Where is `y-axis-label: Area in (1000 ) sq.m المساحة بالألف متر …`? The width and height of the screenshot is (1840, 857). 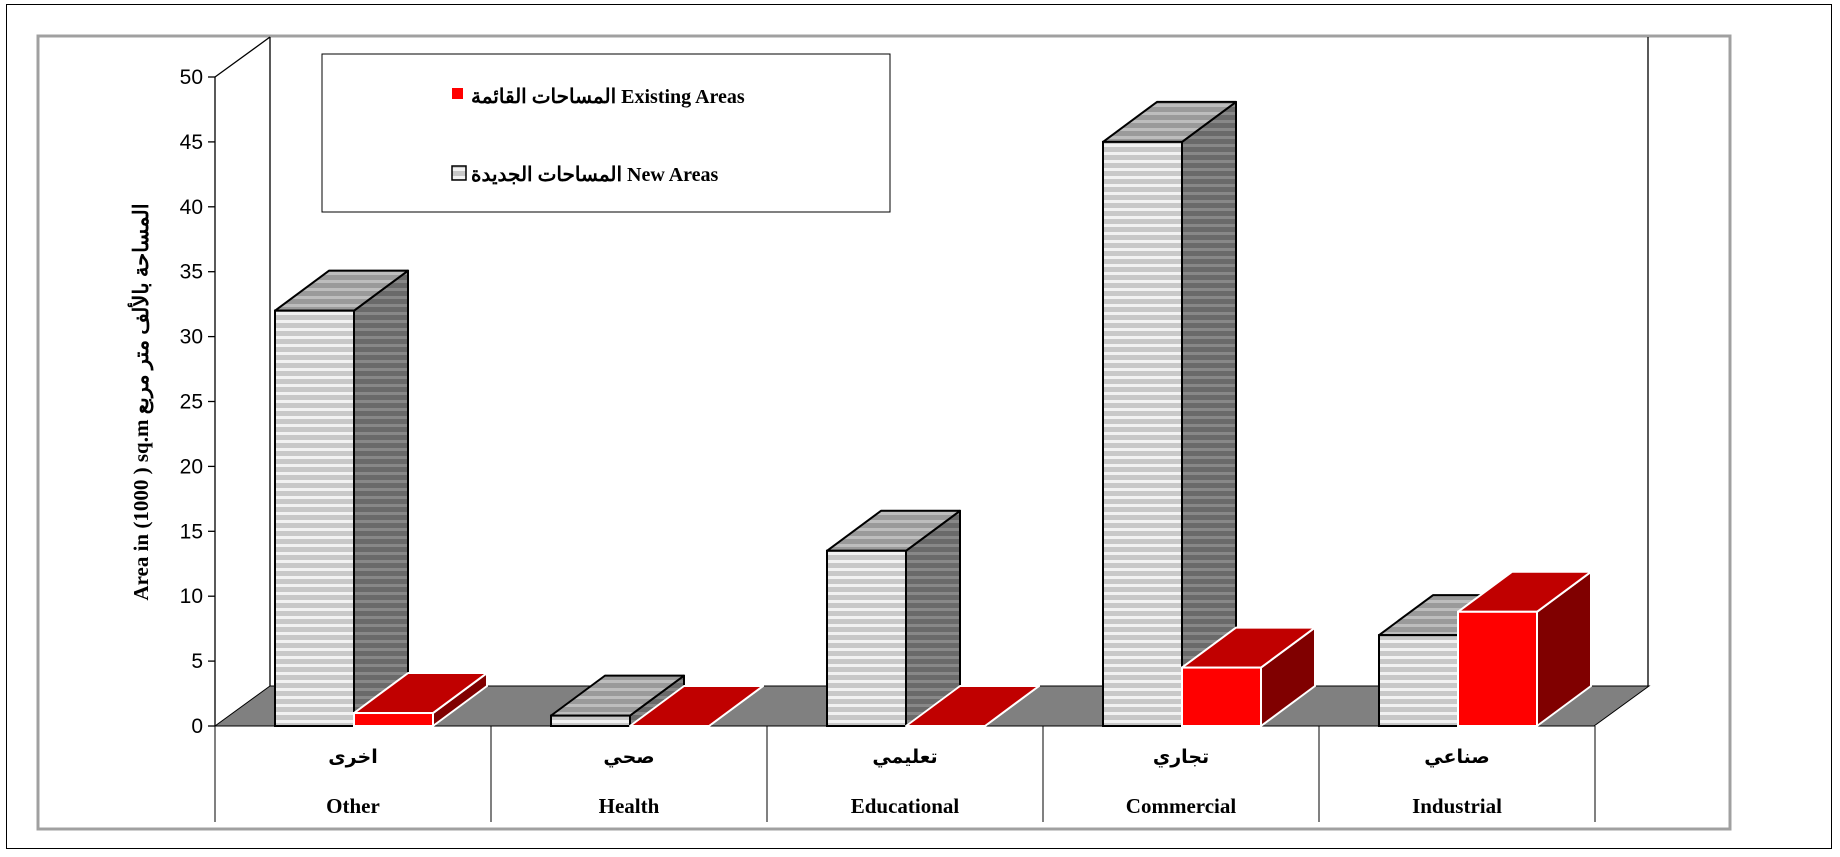
y-axis-label: Area in (1000 ) sq.m المساحة بالألف متر … is located at coordinates (140, 401).